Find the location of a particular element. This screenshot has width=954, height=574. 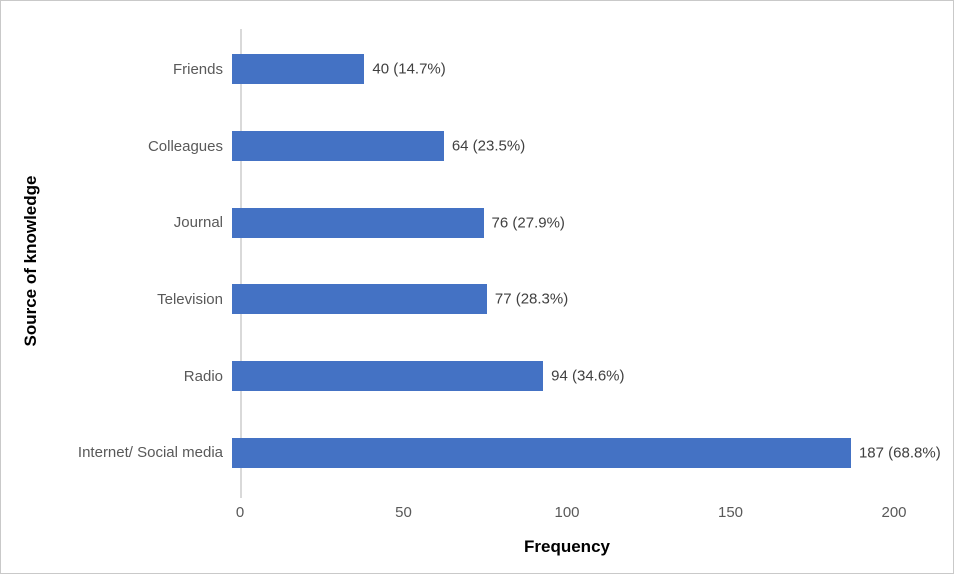

x-axis-title: Frequency is located at coordinates (567, 546).